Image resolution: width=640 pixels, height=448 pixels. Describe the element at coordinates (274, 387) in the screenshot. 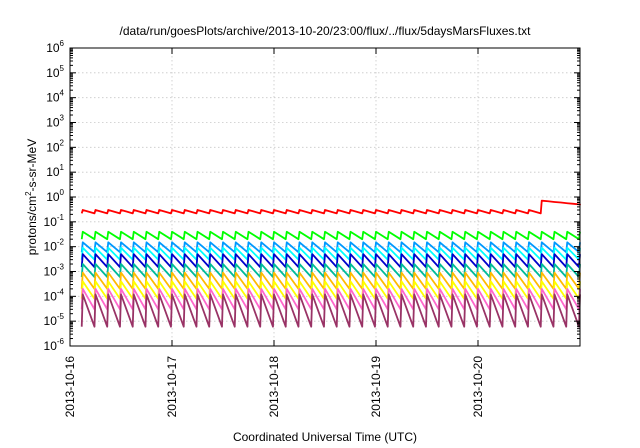

I see `x-tick-label: 2013-10-18` at that location.